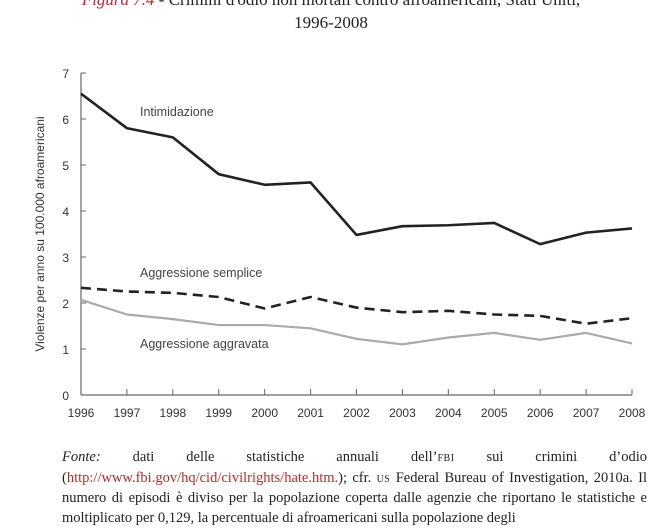 The image size is (662, 530). Describe the element at coordinates (65, 74) in the screenshot. I see `y-tick-label: 7` at that location.